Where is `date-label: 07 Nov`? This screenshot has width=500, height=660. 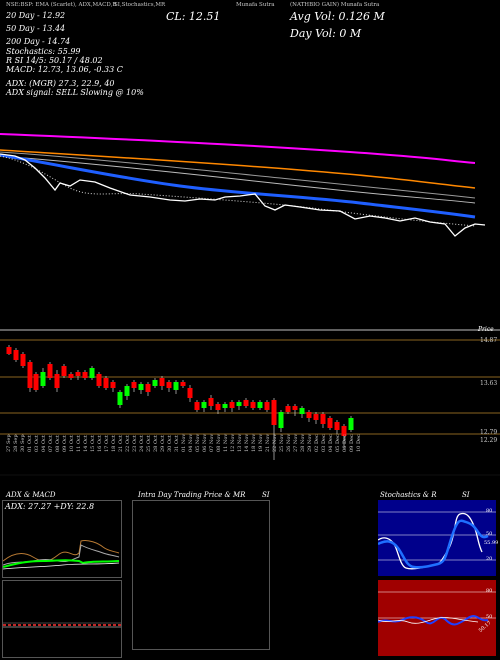 date-label: 07 Nov is located at coordinates (212, 442).